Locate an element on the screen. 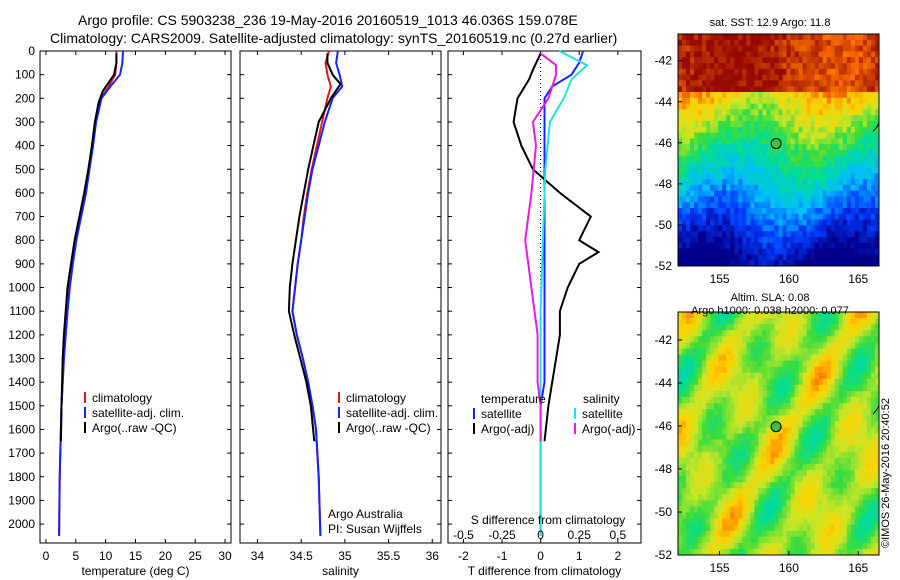 The width and height of the screenshot is (900, 580). x-tick-label: 34.5 is located at coordinates (301, 556).